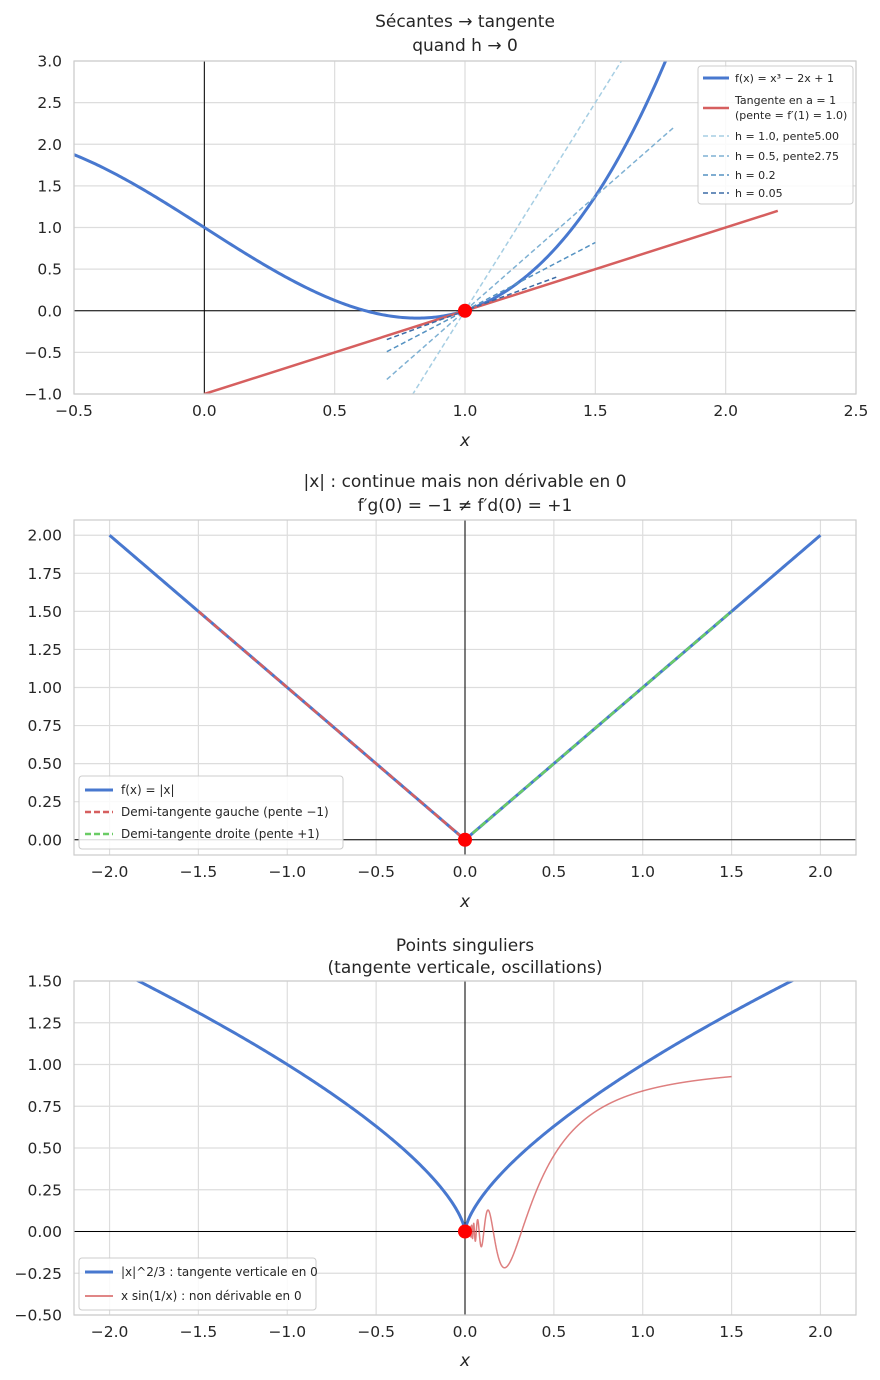 This screenshot has width=880, height=1380. I want to click on panel1-legend-label-5: h = 0.05, so click(759, 193).